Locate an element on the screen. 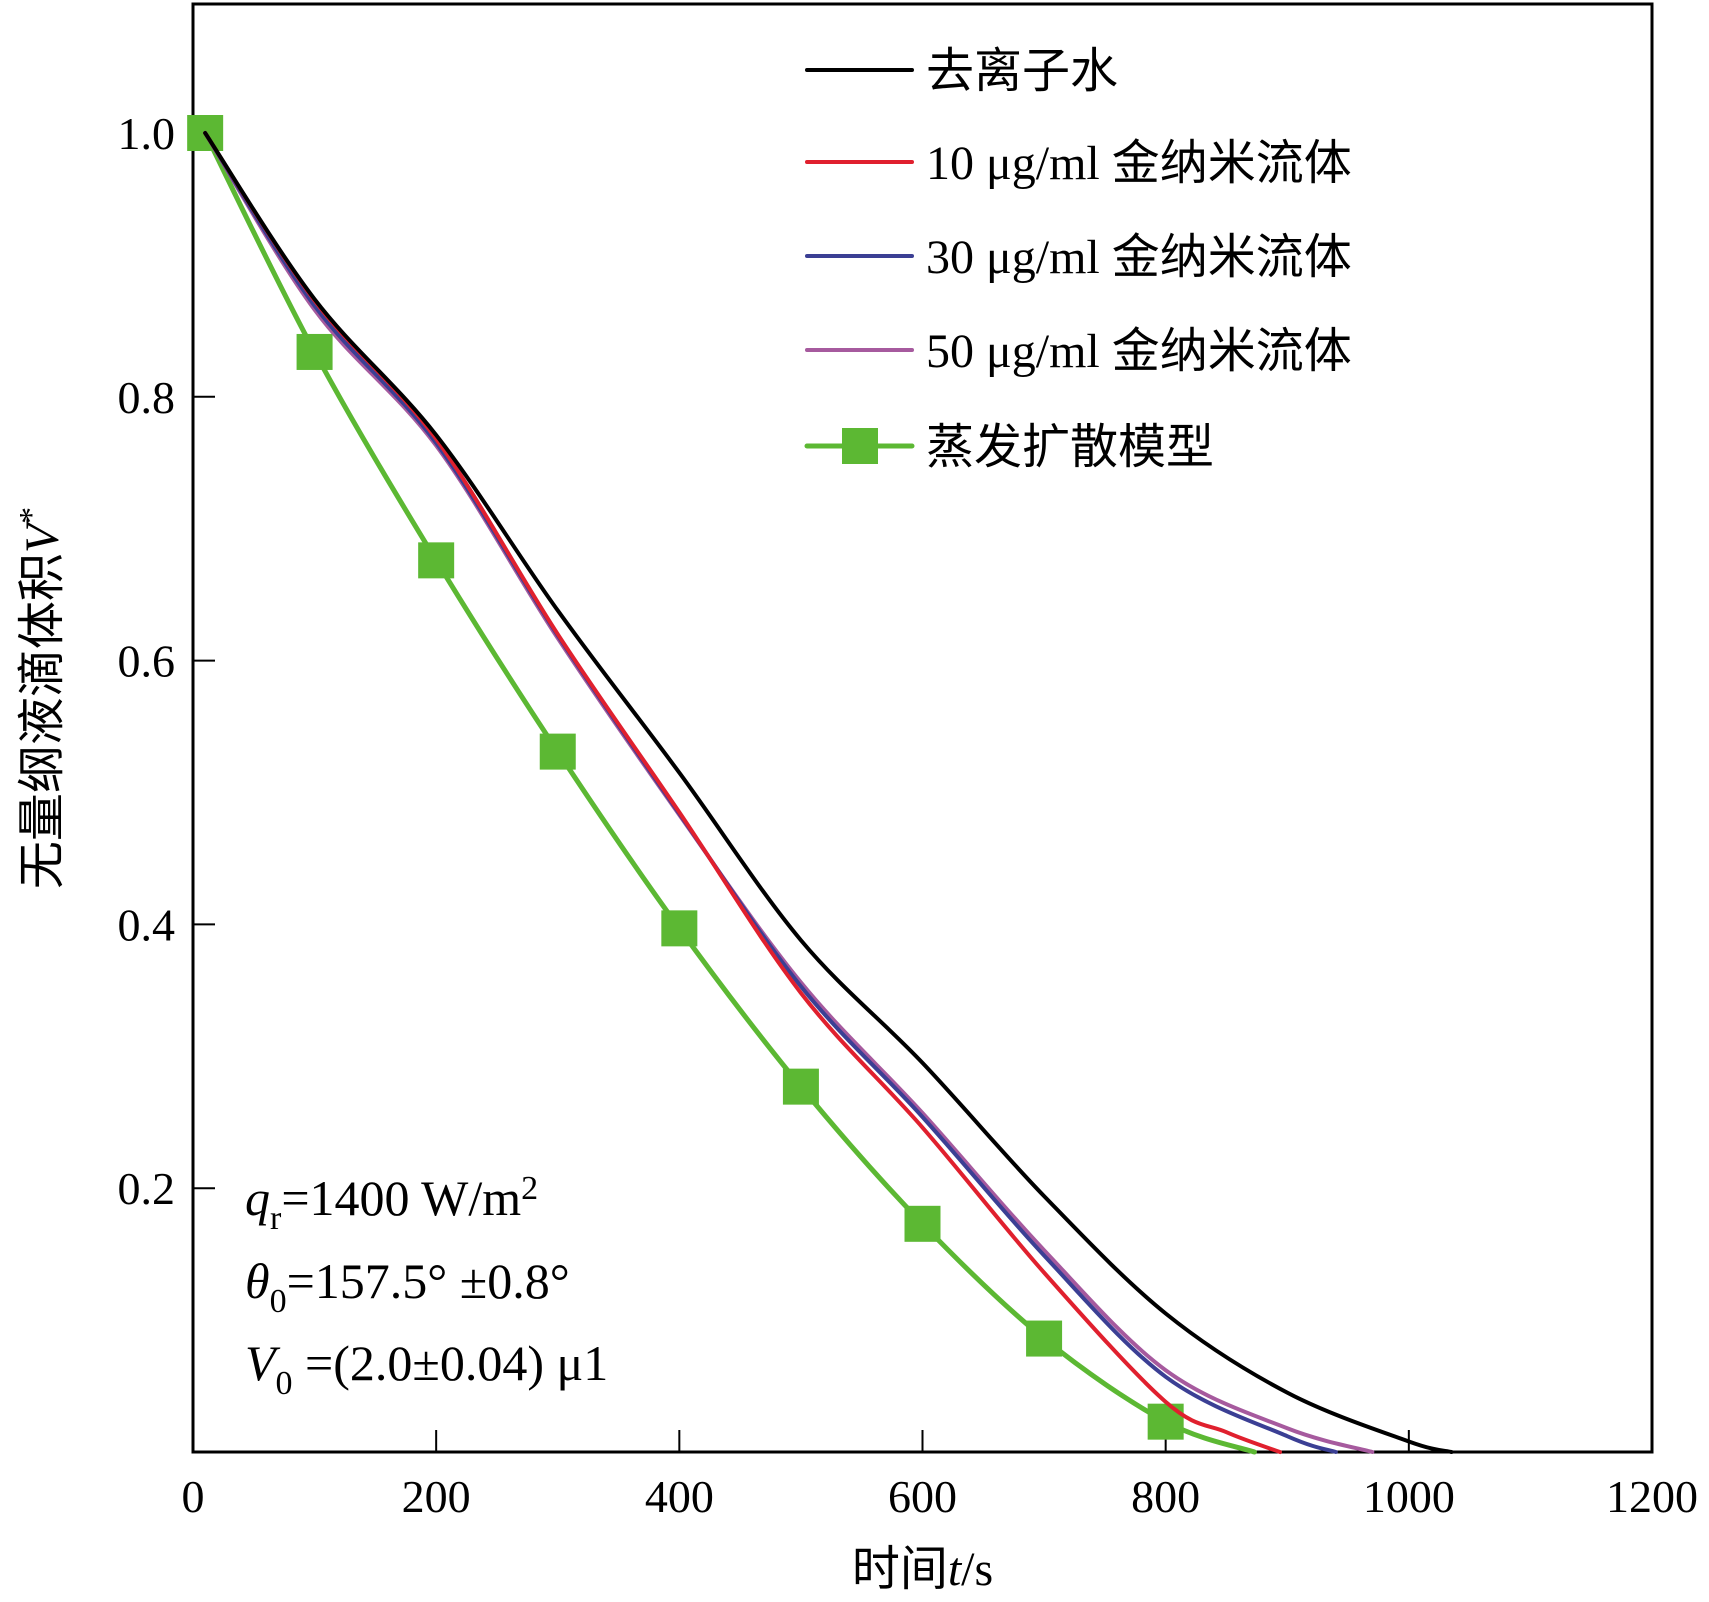  x-tick-label: 800 is located at coordinates (1165, 1496).